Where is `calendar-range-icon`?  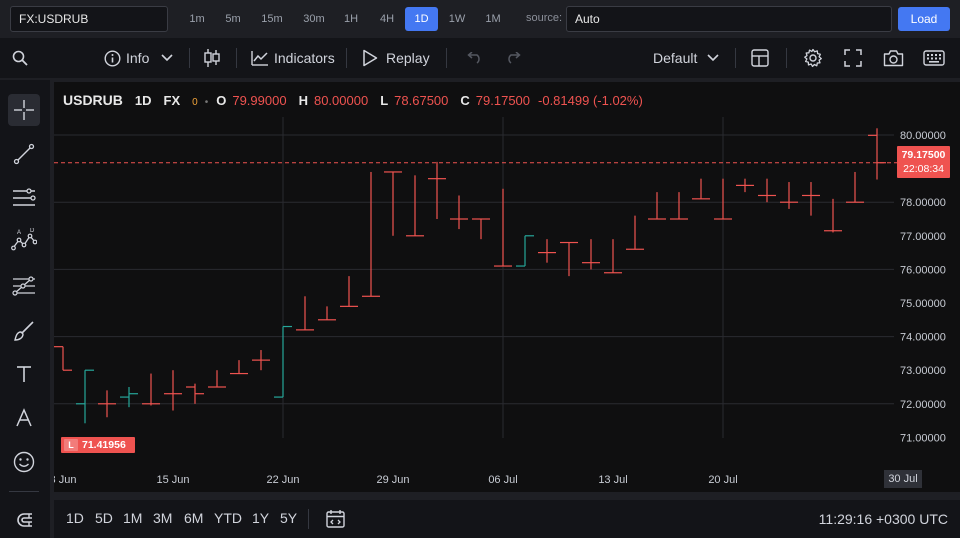 calendar-range-icon is located at coordinates (335, 521).